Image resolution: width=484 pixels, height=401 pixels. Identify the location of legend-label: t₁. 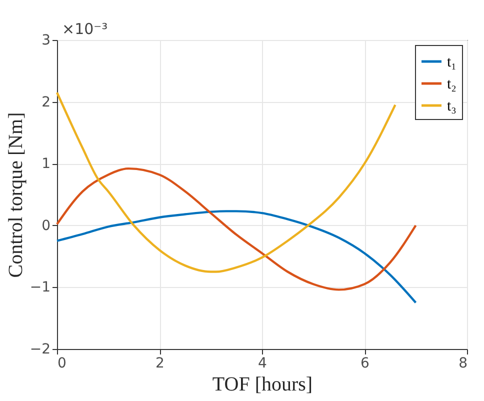
(451, 62).